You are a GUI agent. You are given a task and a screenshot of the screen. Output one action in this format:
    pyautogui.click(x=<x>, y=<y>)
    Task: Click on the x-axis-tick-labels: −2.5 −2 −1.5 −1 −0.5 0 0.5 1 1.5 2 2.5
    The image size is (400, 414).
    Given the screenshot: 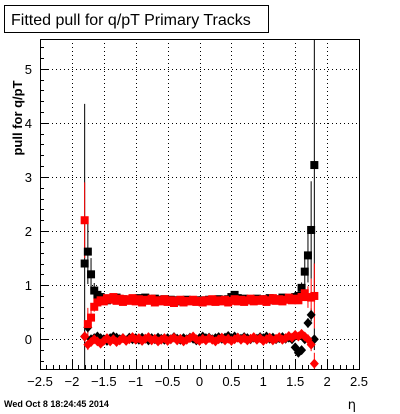 What is the action you would take?
    pyautogui.click(x=197, y=381)
    